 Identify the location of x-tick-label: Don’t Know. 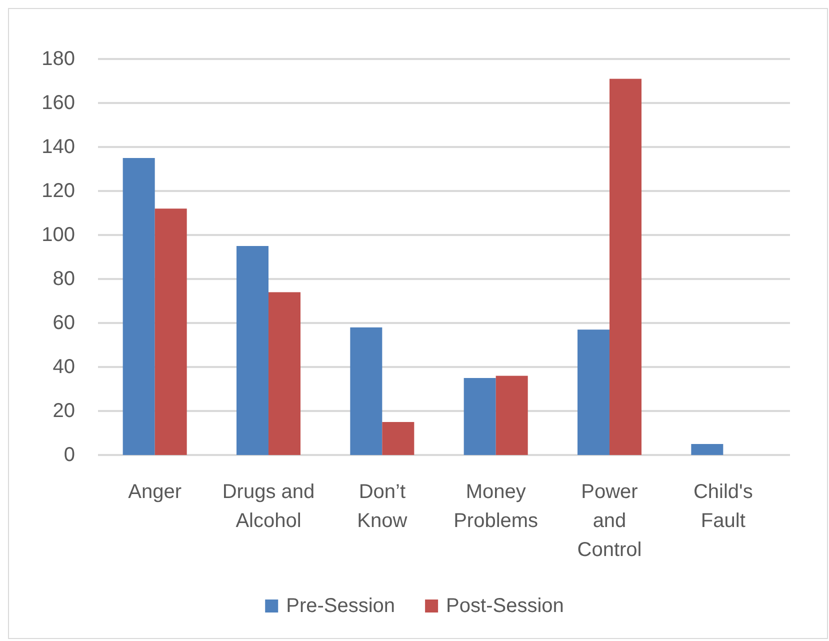
(382, 506).